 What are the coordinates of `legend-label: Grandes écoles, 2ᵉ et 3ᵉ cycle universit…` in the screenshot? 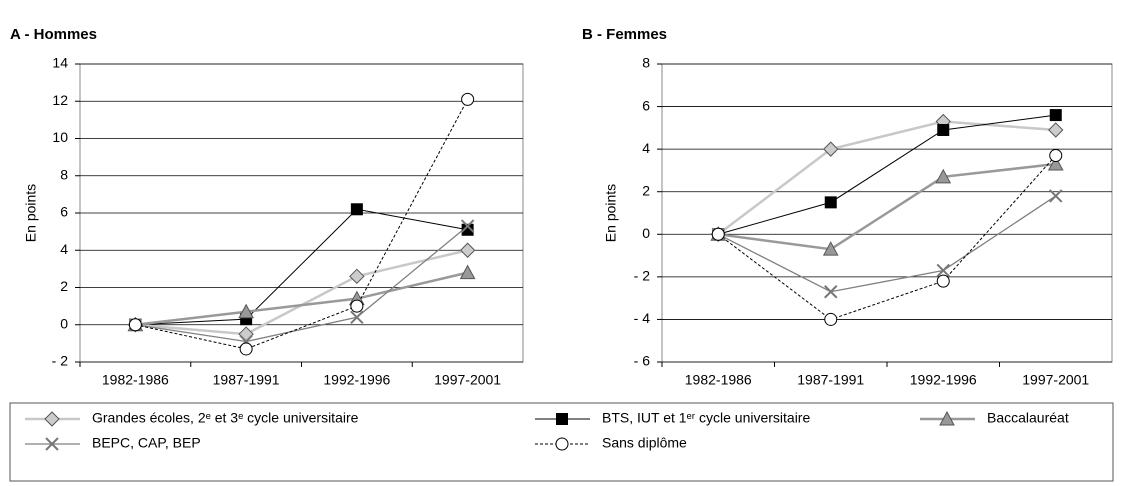 It's located at (225, 418).